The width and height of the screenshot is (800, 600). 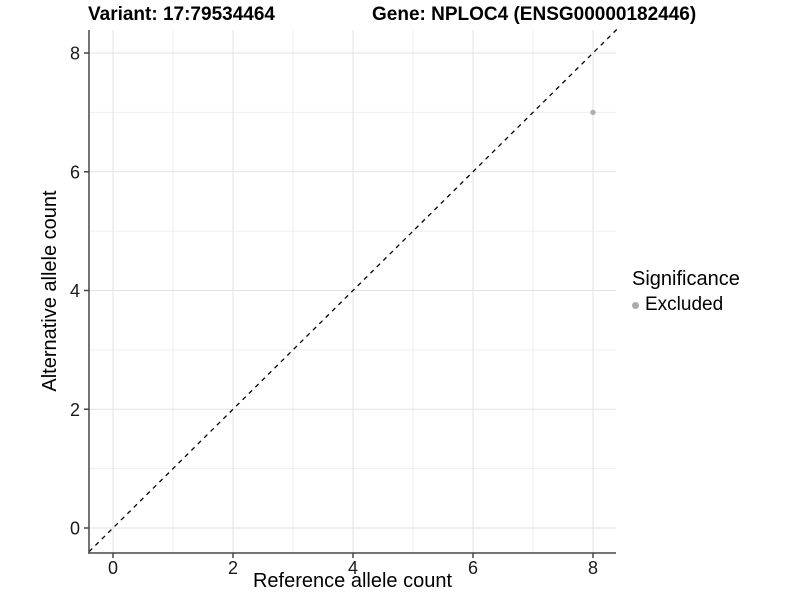 What do you see at coordinates (534, 14) in the screenshot?
I see `plot-title-gene: Gene: NPLOC4 (ENSG00000182446)` at bounding box center [534, 14].